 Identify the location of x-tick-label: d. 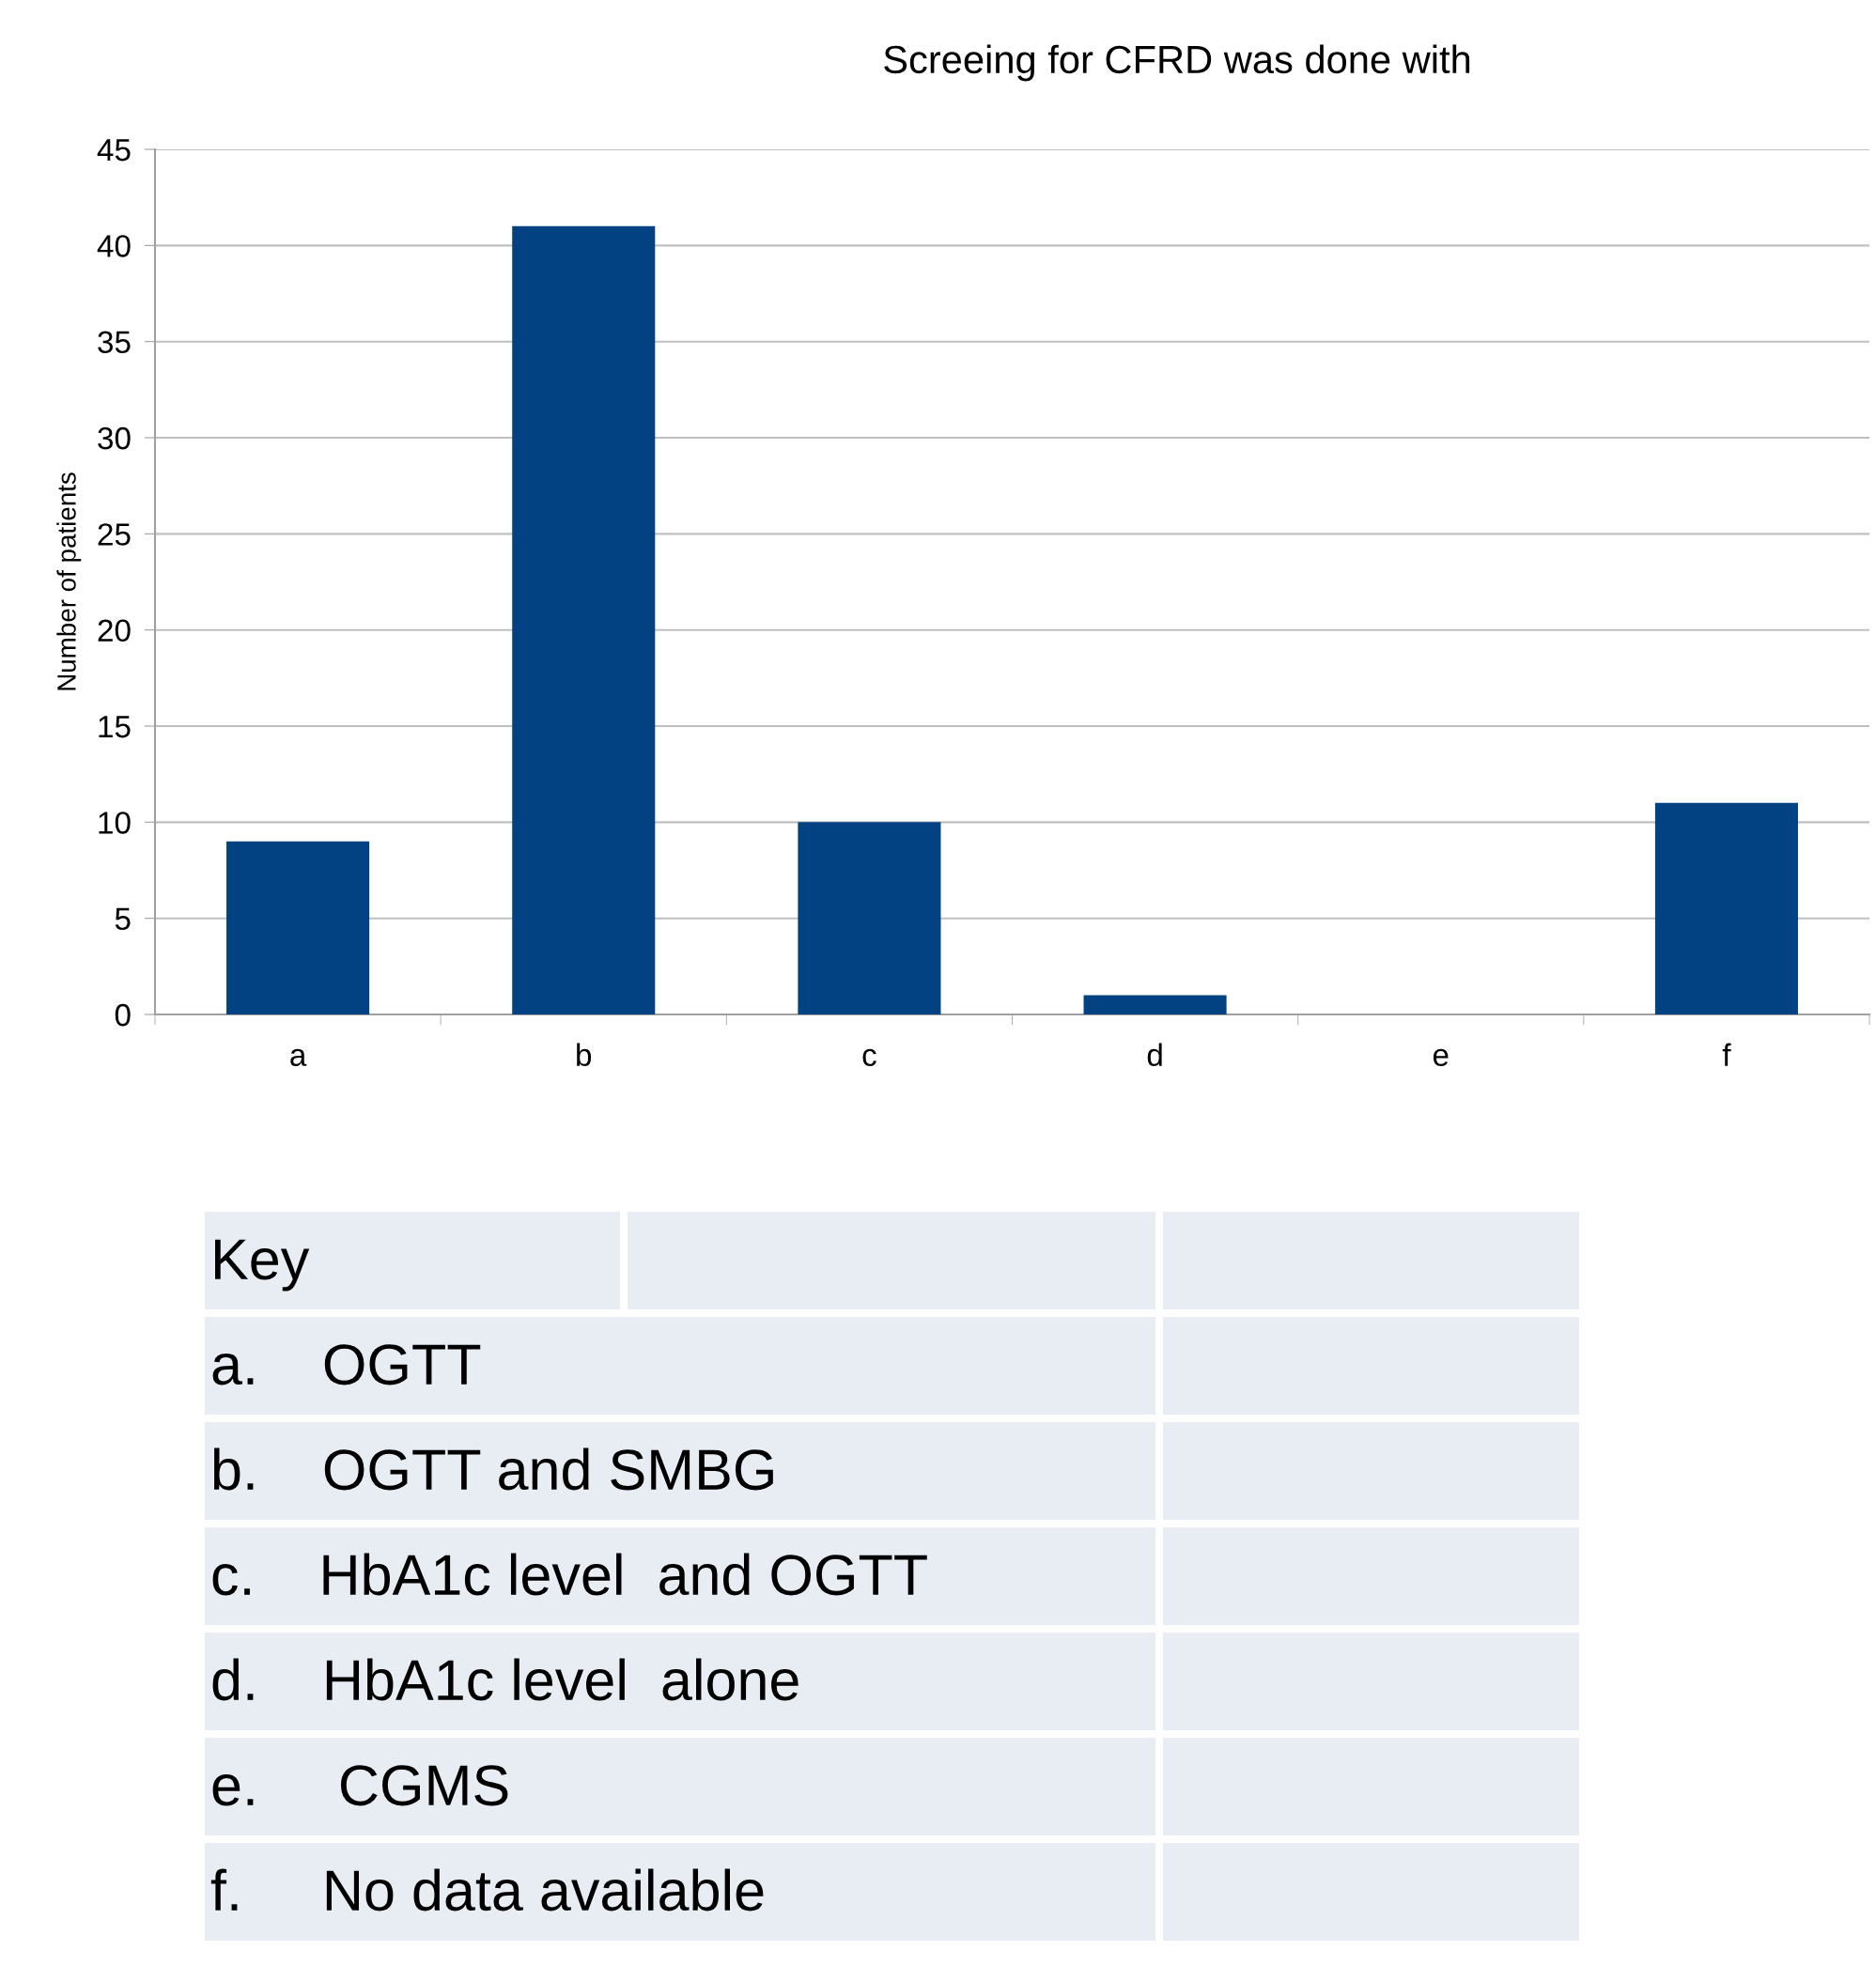
(1154, 1055).